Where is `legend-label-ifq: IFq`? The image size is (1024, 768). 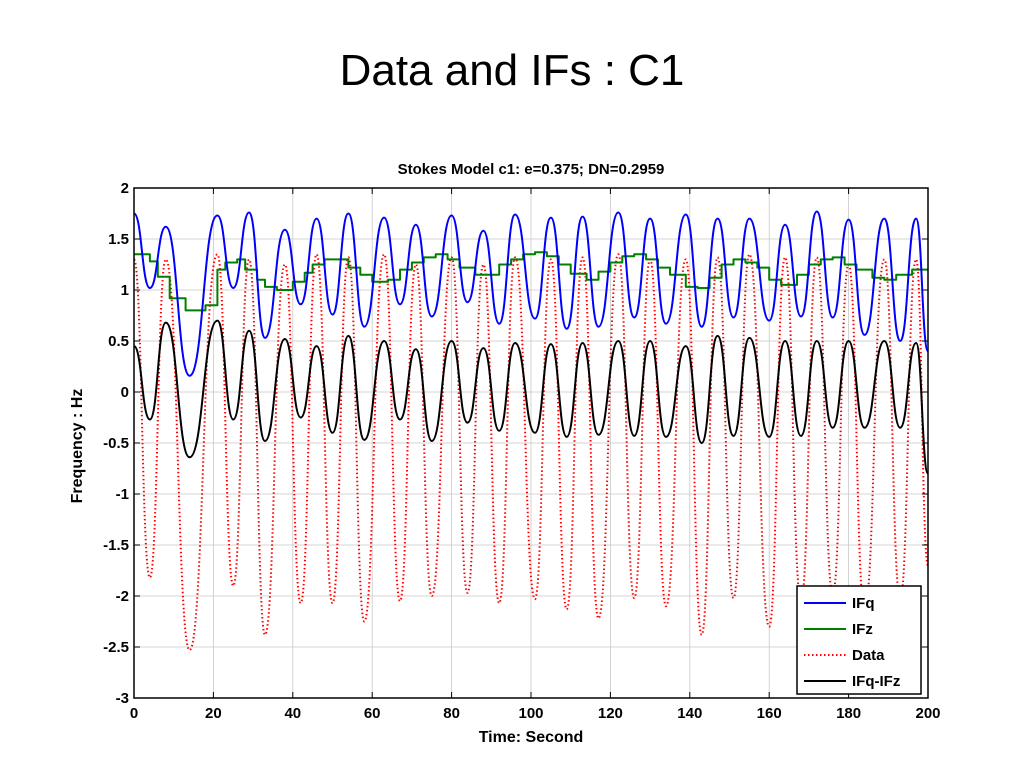
legend-label-ifq: IFq is located at coordinates (863, 603).